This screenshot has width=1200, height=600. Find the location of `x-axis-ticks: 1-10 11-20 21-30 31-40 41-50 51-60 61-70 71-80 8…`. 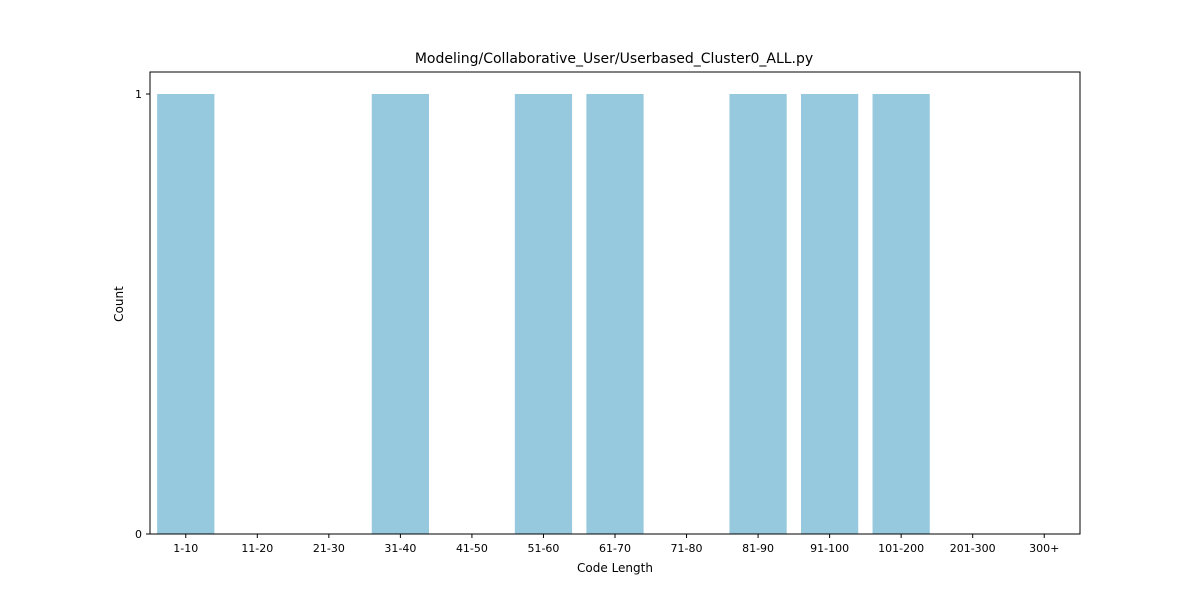

x-axis-ticks: 1-10 11-20 21-30 31-40 41-50 51-60 61-70 71-80 8… is located at coordinates (616, 544).